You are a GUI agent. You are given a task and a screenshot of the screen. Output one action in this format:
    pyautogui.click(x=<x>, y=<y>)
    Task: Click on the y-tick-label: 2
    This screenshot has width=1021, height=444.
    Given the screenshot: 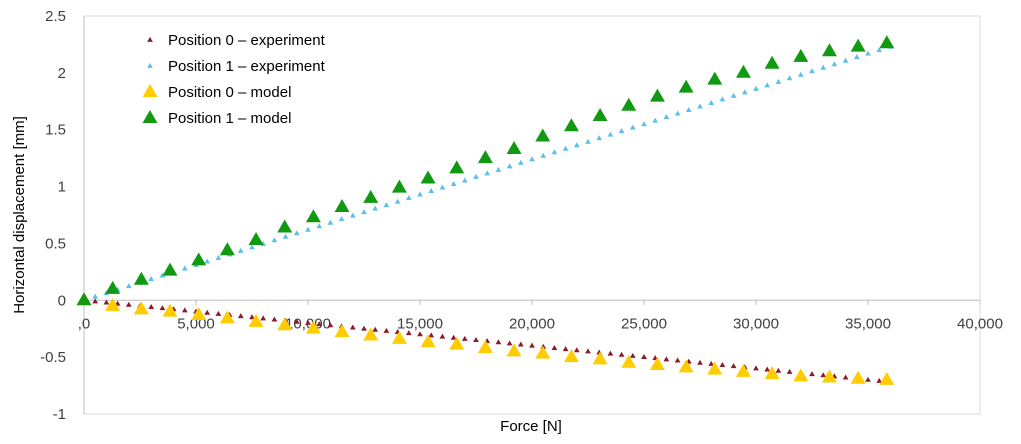 What is the action you would take?
    pyautogui.click(x=62, y=73)
    